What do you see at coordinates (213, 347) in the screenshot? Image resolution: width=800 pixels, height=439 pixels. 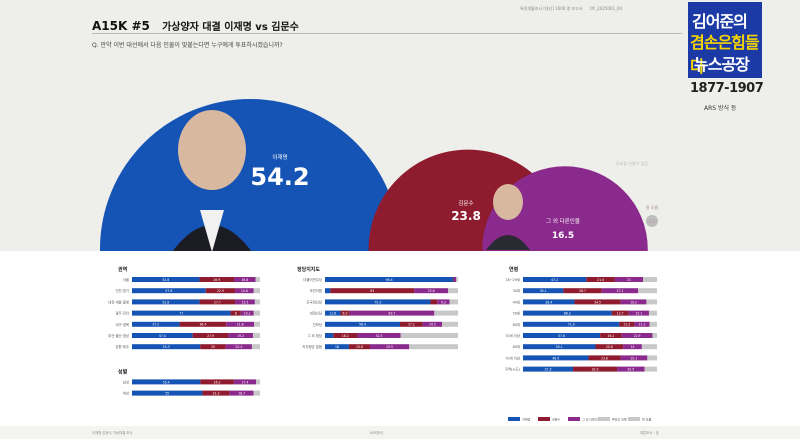 I see `bar-value: 20` at bounding box center [213, 347].